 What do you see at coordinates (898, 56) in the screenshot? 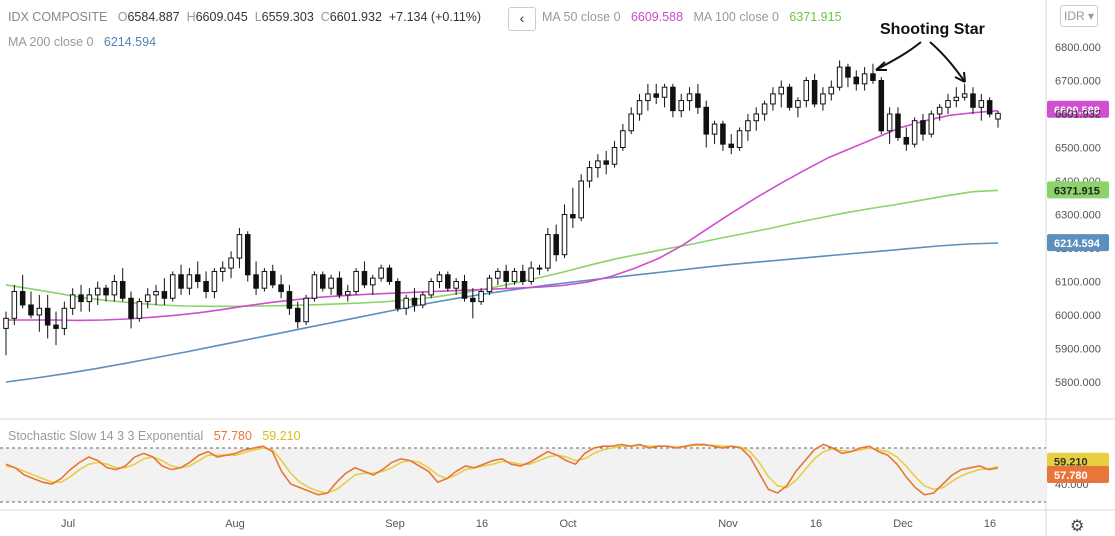
I see `annotation-arrow-left` at bounding box center [898, 56].